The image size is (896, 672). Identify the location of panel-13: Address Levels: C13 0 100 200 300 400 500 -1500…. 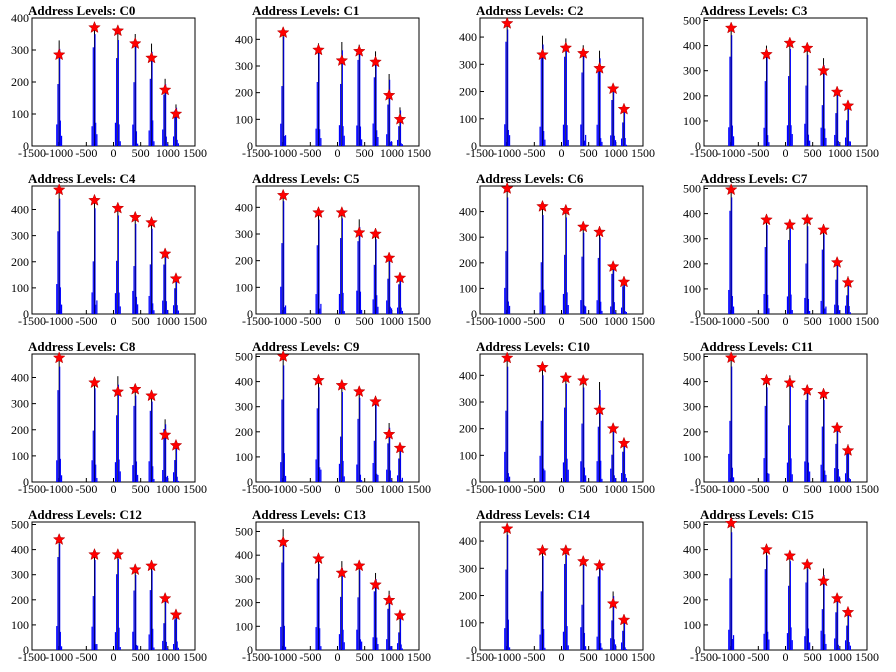
(333, 585).